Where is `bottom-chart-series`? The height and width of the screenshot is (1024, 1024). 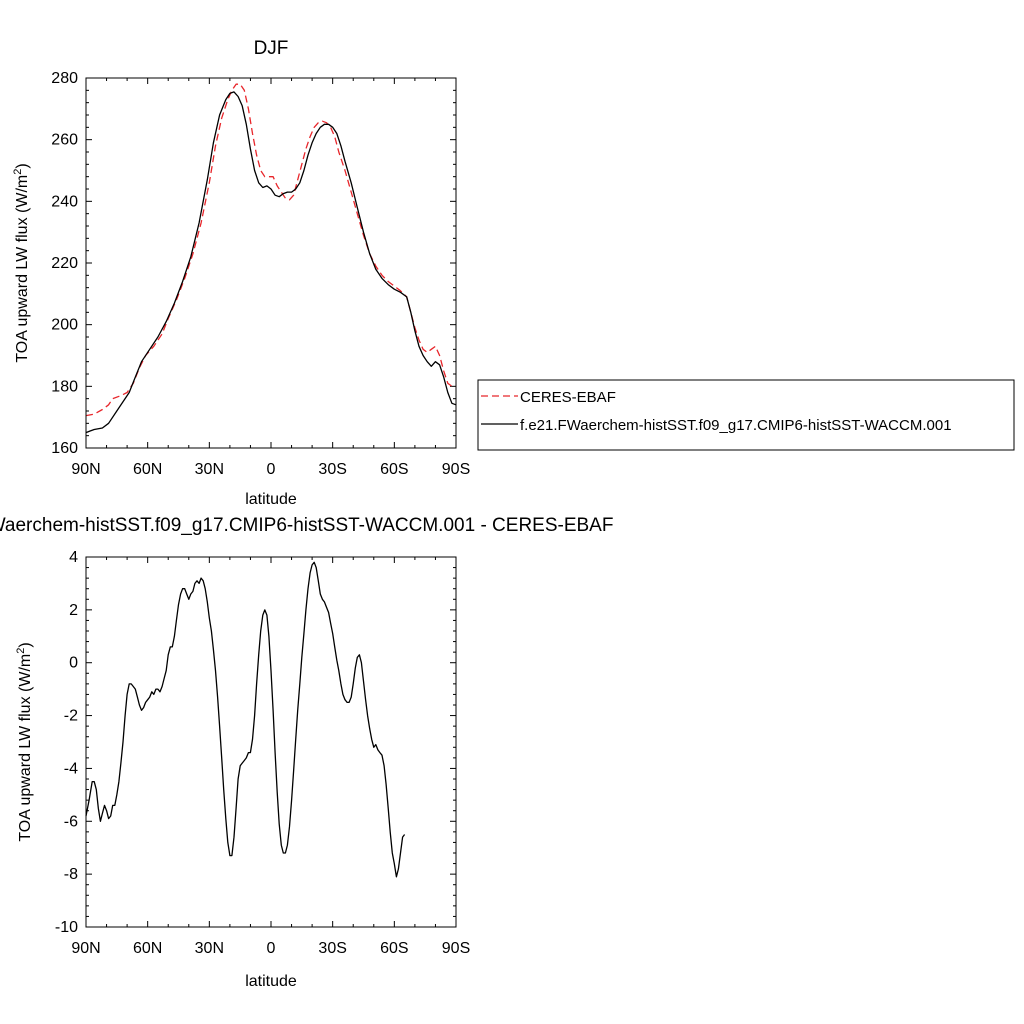
bottom-chart-series is located at coordinates (245, 719).